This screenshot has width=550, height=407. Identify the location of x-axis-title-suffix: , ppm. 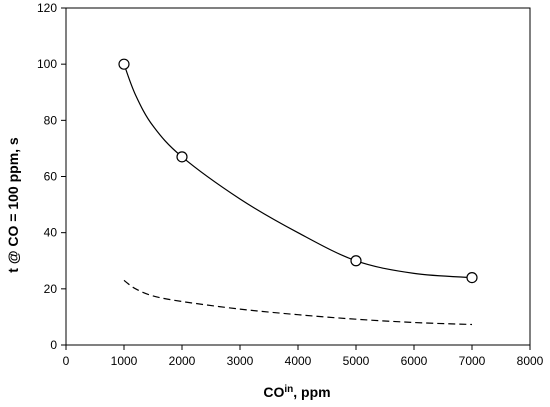
(311, 392).